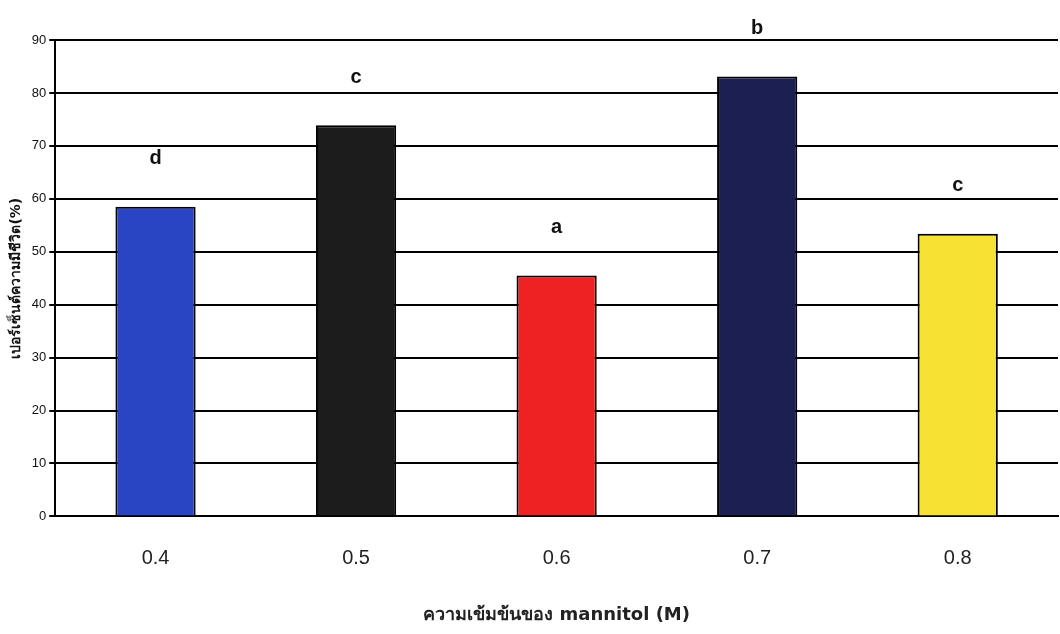 The image size is (1060, 634). I want to click on y-tick-label: 40, so click(39, 304).